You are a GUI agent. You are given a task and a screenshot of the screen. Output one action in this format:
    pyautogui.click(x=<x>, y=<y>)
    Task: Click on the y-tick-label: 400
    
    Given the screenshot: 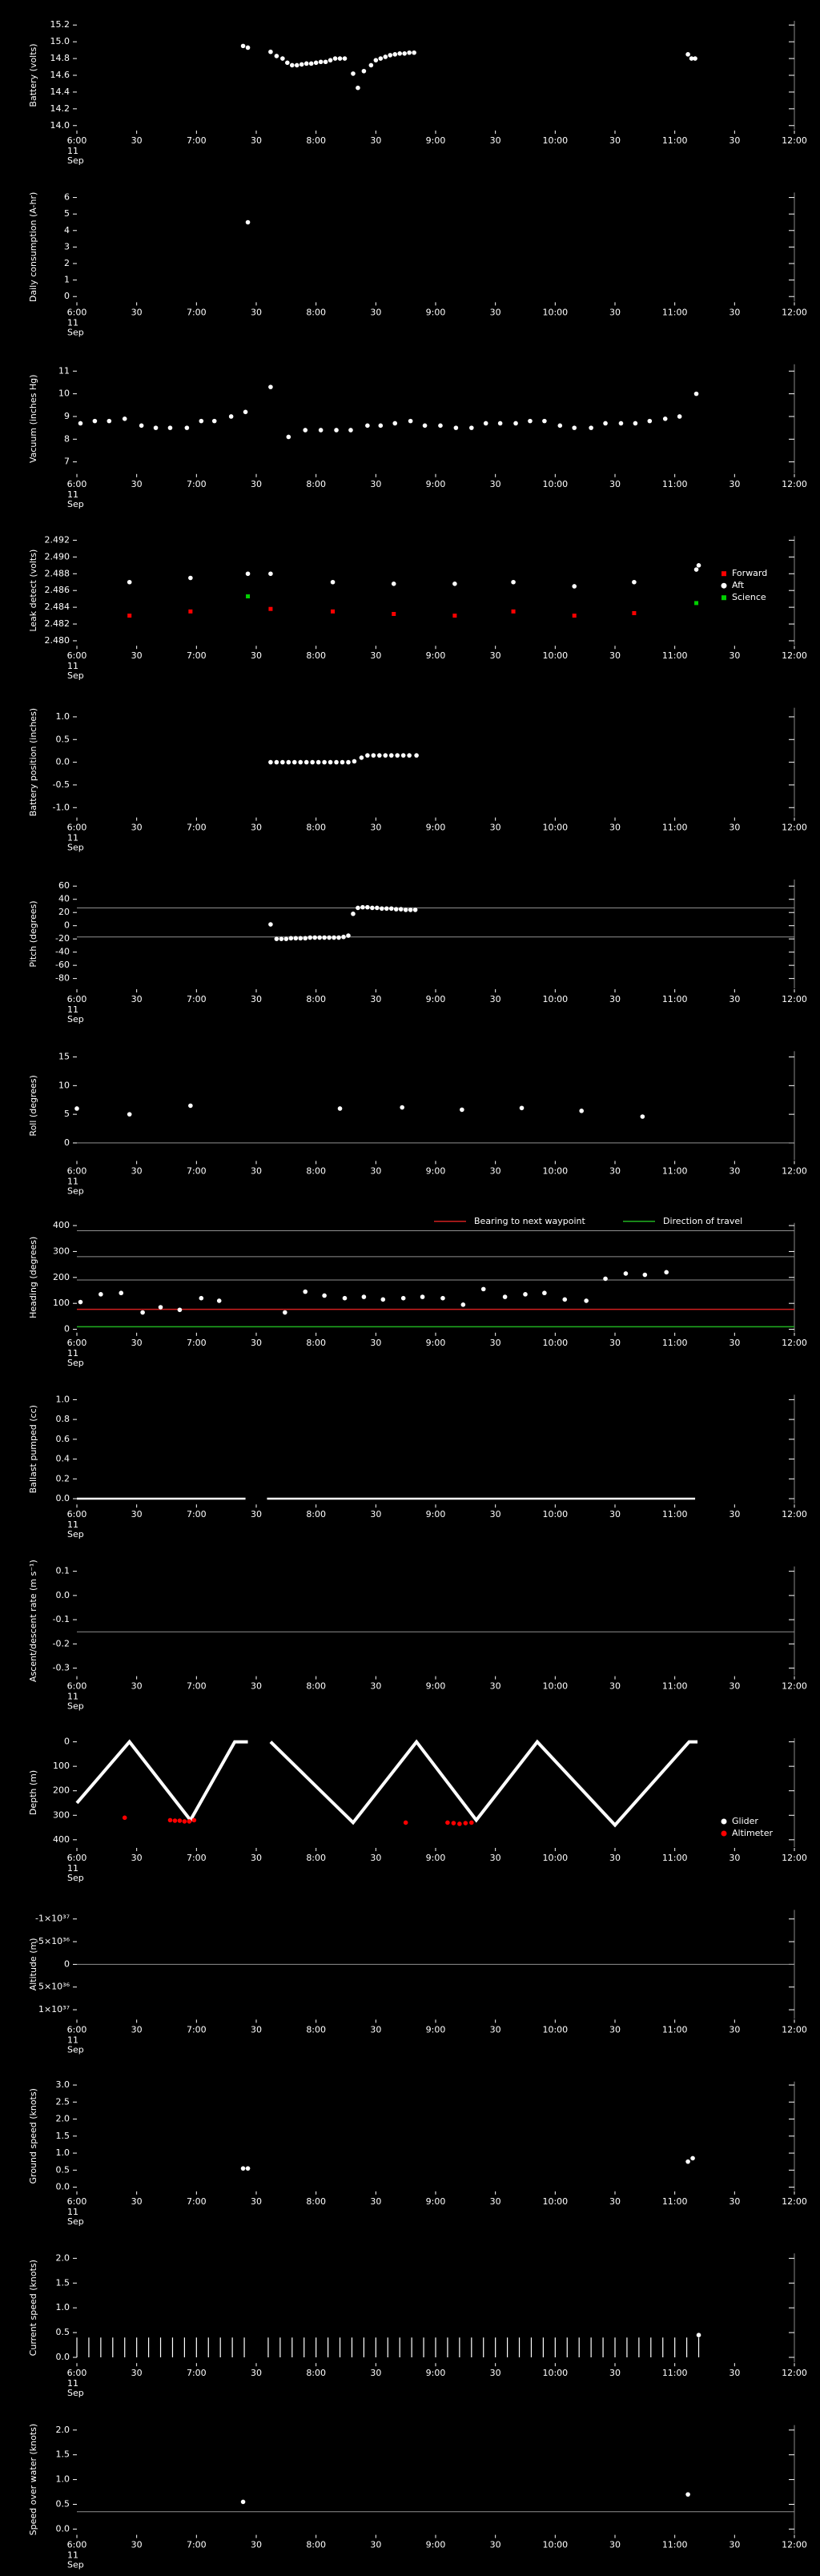 What is the action you would take?
    pyautogui.click(x=61, y=1225)
    